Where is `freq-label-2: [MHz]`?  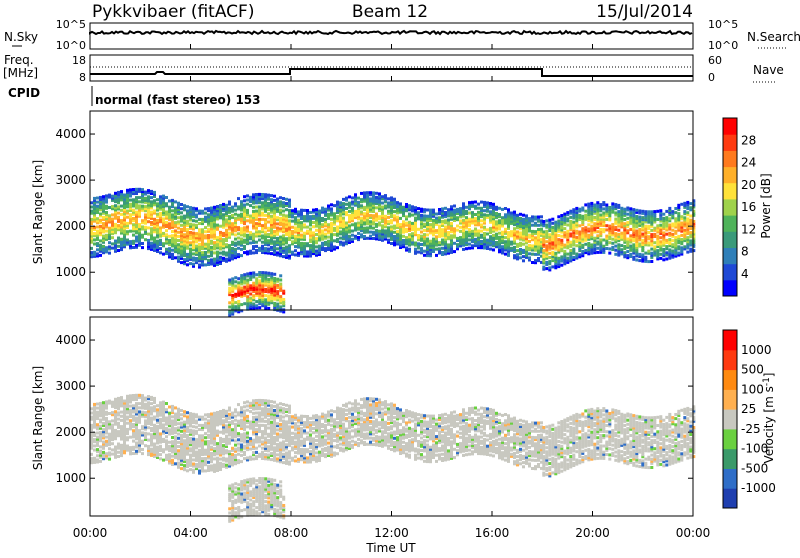 freq-label-2: [MHz] is located at coordinates (20, 73).